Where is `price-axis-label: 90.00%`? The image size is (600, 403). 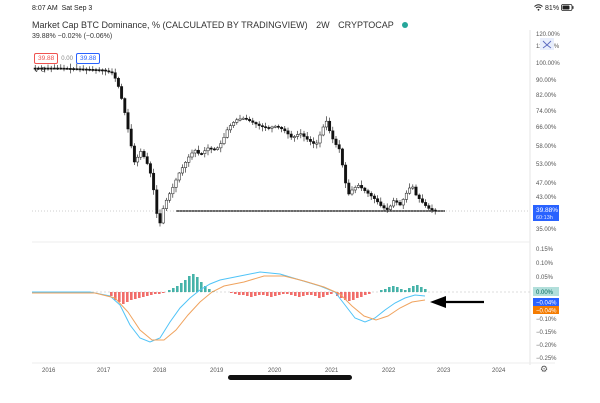
price-axis-label: 90.00% is located at coordinates (546, 81).